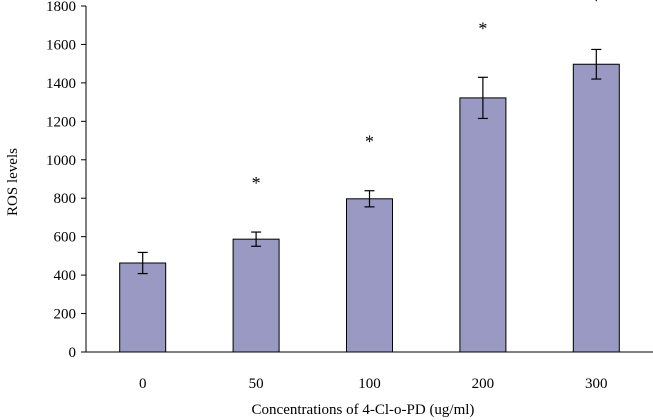 Image resolution: width=653 pixels, height=420 pixels. I want to click on y-tick-label: 800, so click(65, 199).